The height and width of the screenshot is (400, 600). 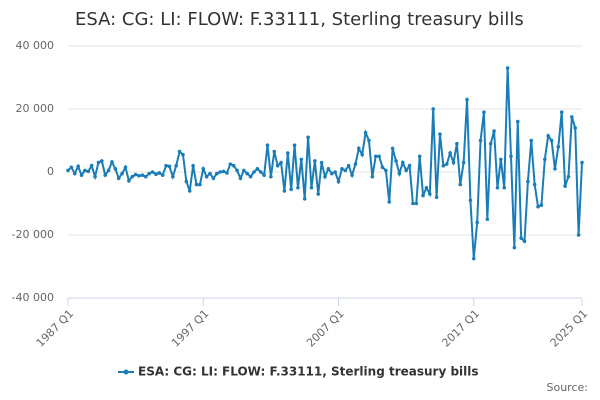 What do you see at coordinates (568, 387) in the screenshot?
I see `source: Source:` at bounding box center [568, 387].